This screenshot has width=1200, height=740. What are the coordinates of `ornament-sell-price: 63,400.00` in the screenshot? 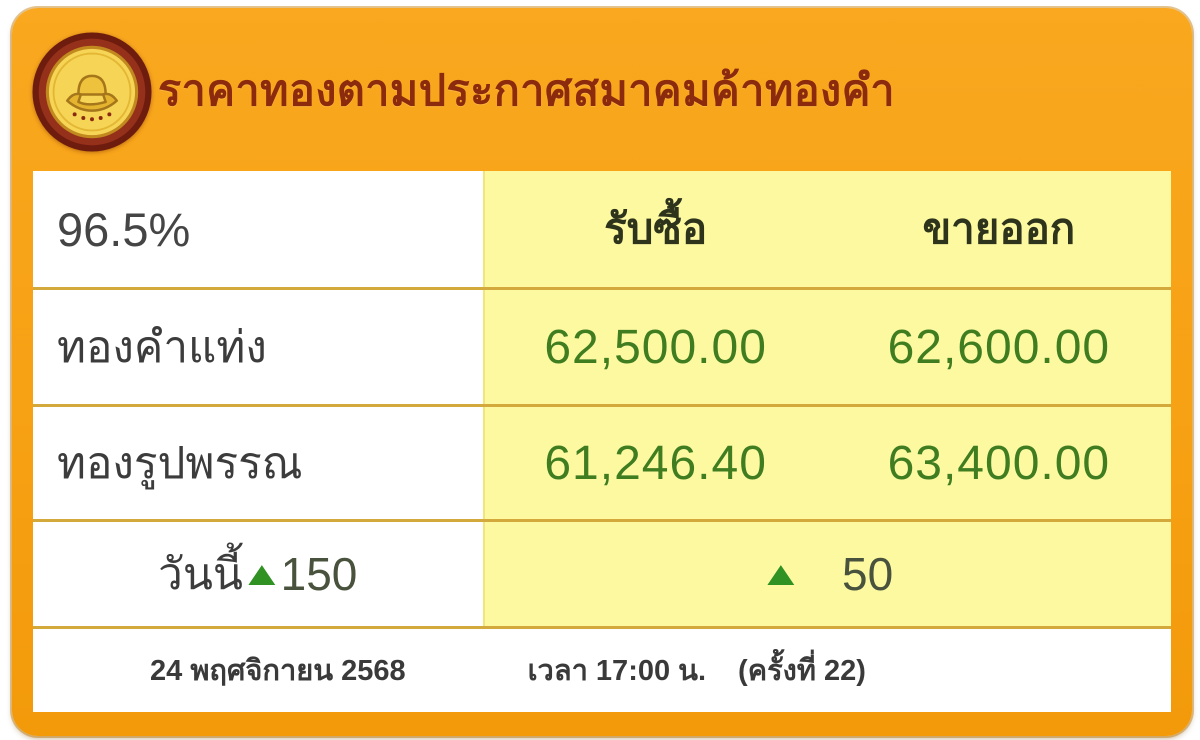 It's located at (999, 463).